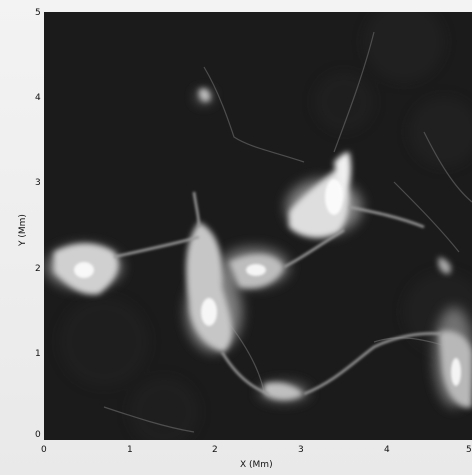 The width and height of the screenshot is (472, 475). Describe the element at coordinates (38, 435) in the screenshot. I see `y-tick-label: 0` at that location.